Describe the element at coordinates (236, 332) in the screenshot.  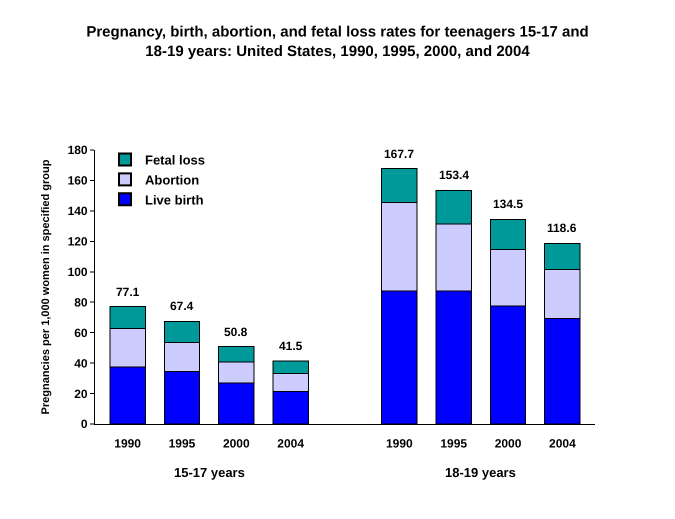
I see `total-label: 50.8` at that location.